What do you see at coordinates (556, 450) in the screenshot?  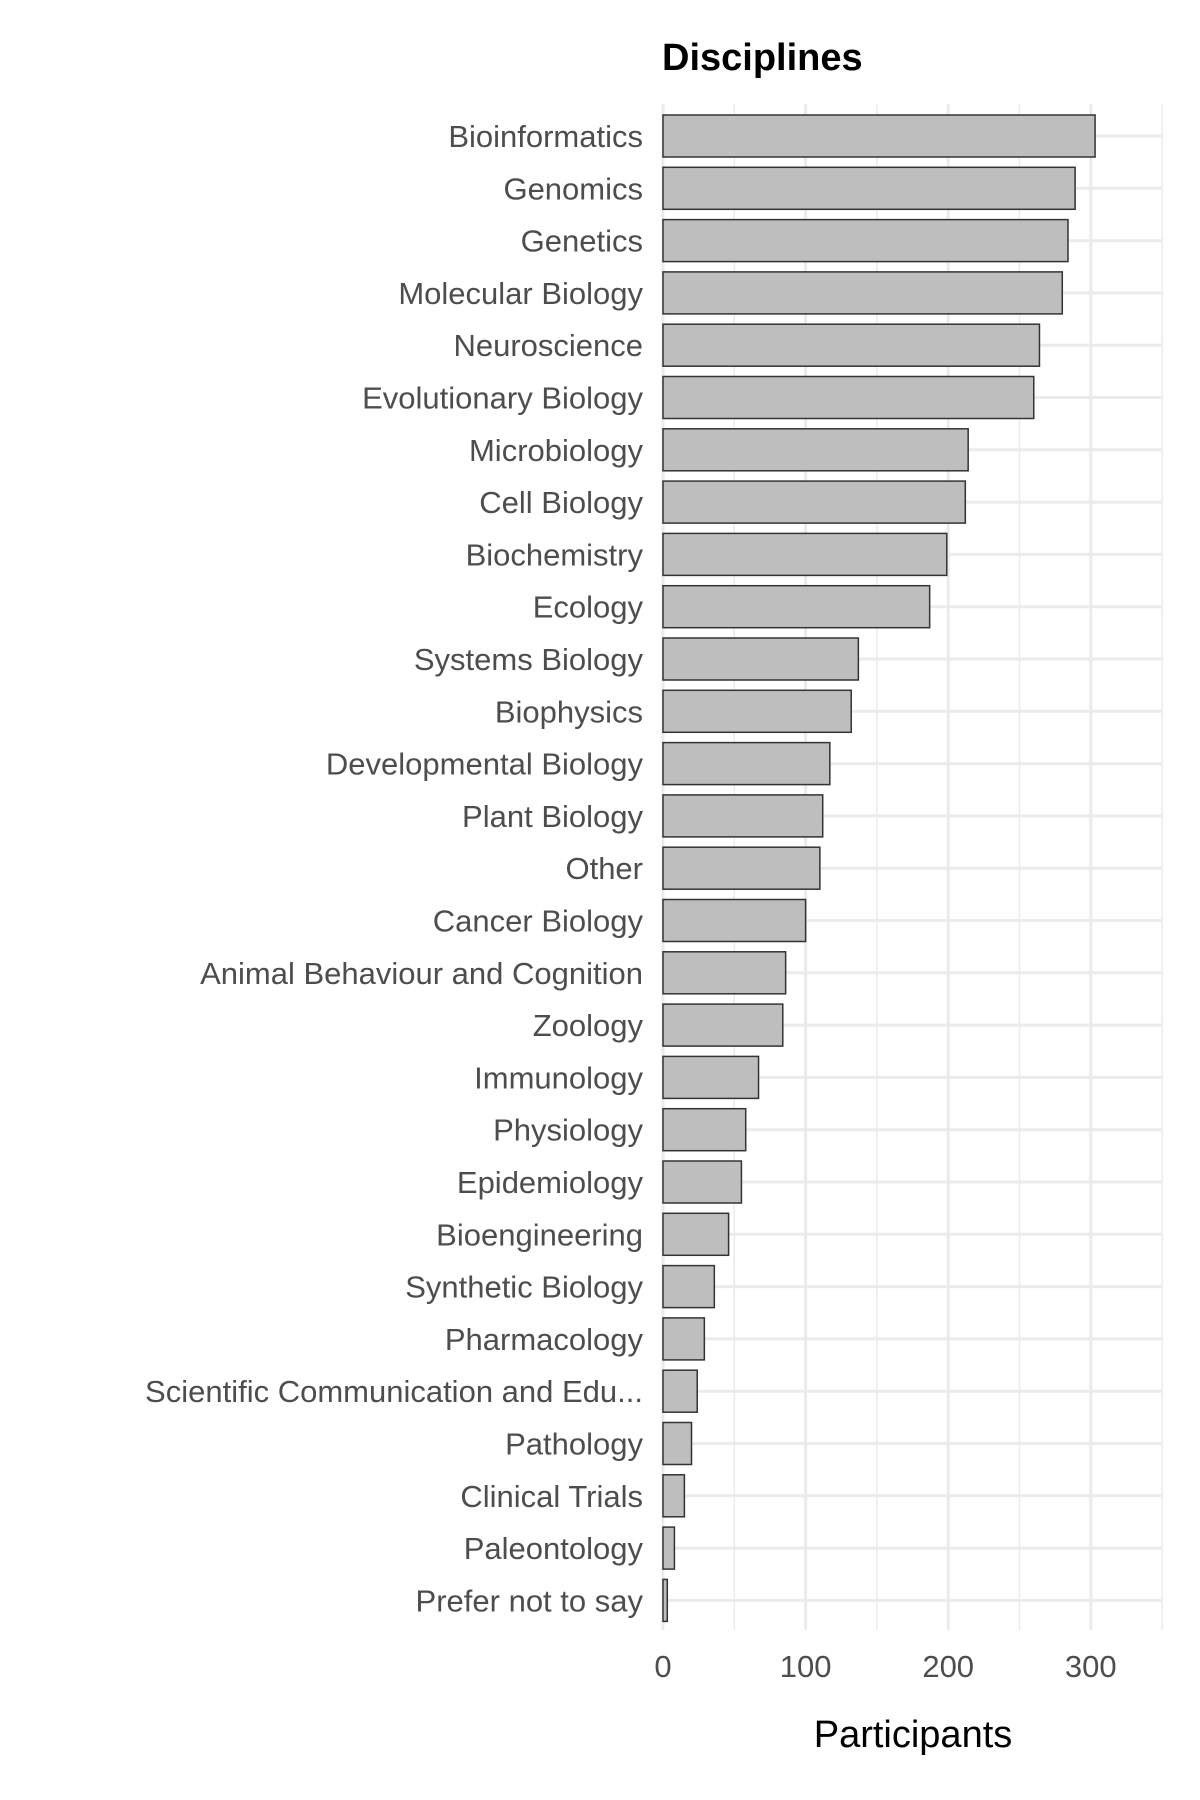 I see `category-label: Microbiology` at bounding box center [556, 450].